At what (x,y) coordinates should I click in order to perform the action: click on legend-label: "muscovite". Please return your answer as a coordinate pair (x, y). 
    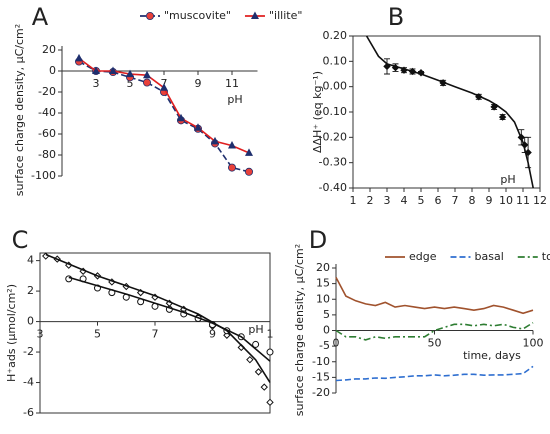
    Looking at the image, I should click on (197, 15).